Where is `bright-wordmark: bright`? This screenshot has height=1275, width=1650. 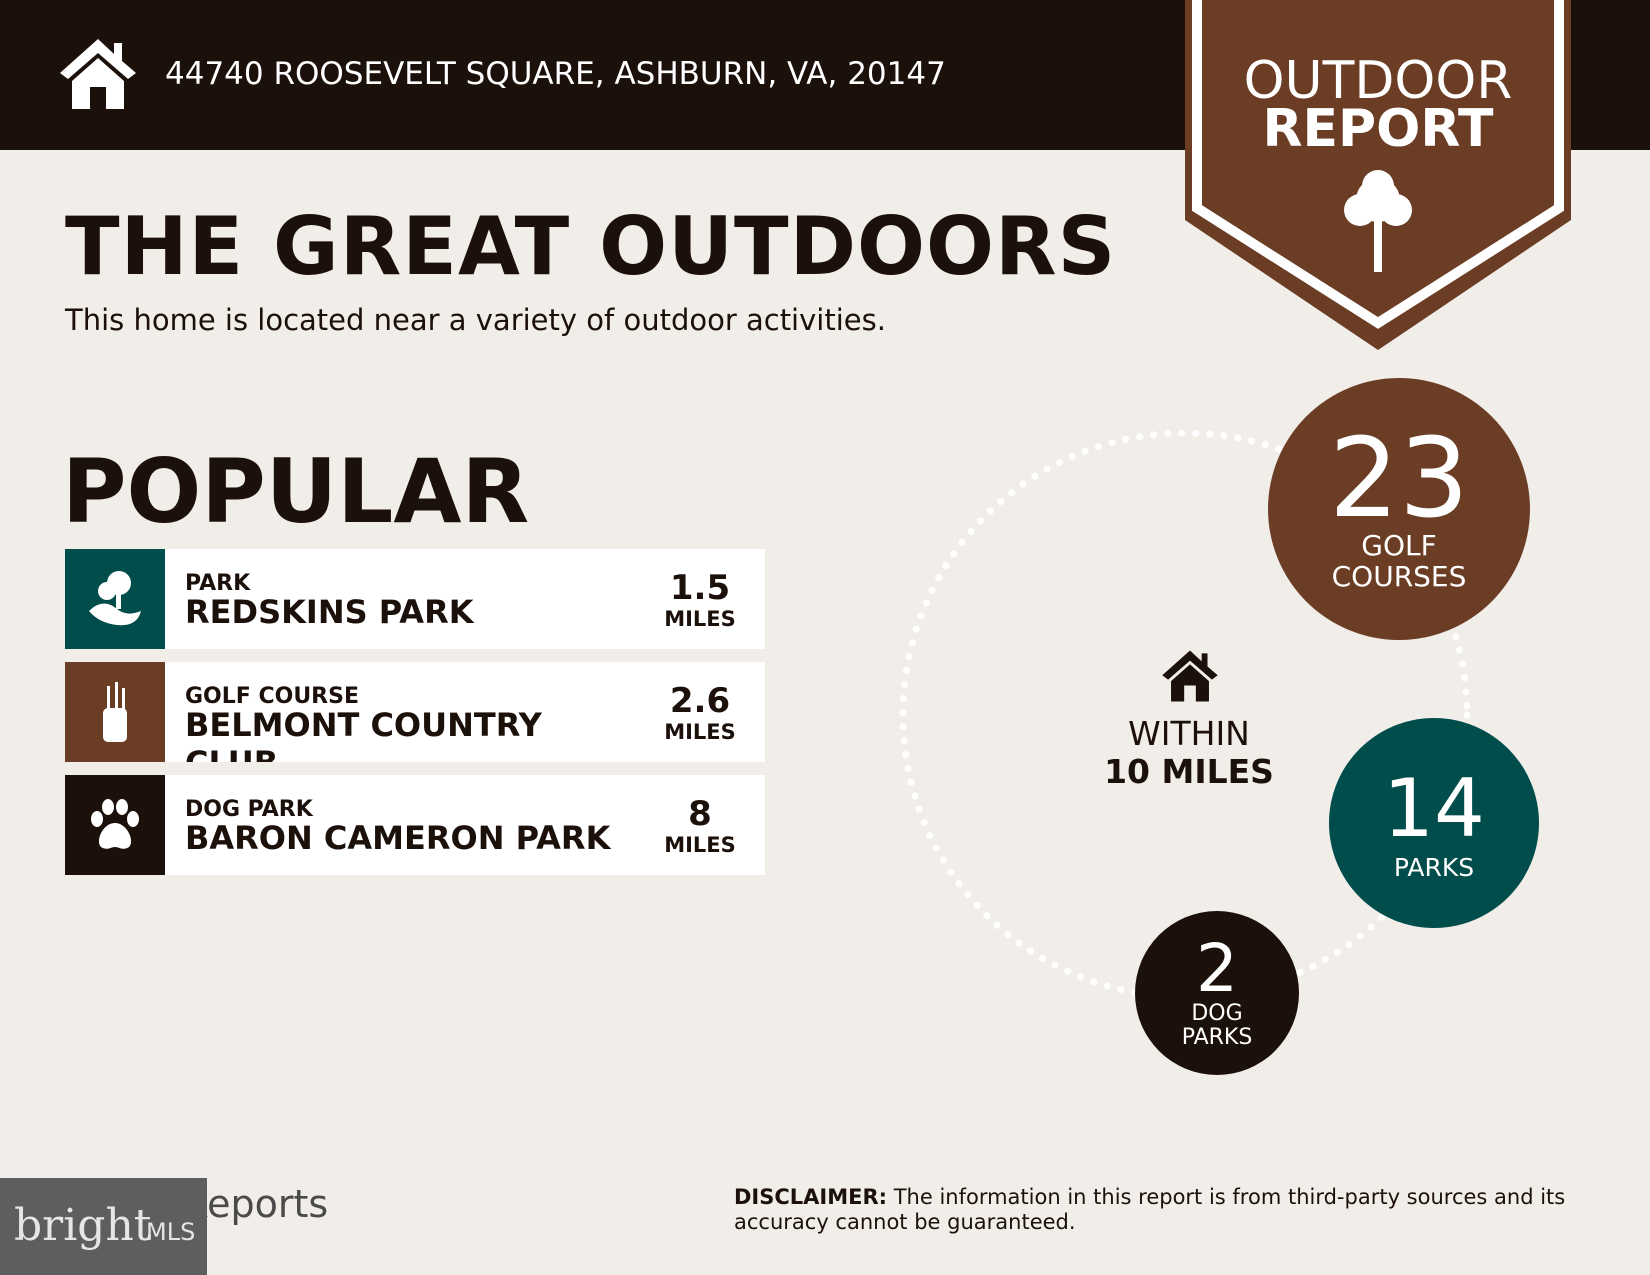
bright-wordmark: bright is located at coordinates (83, 1225).